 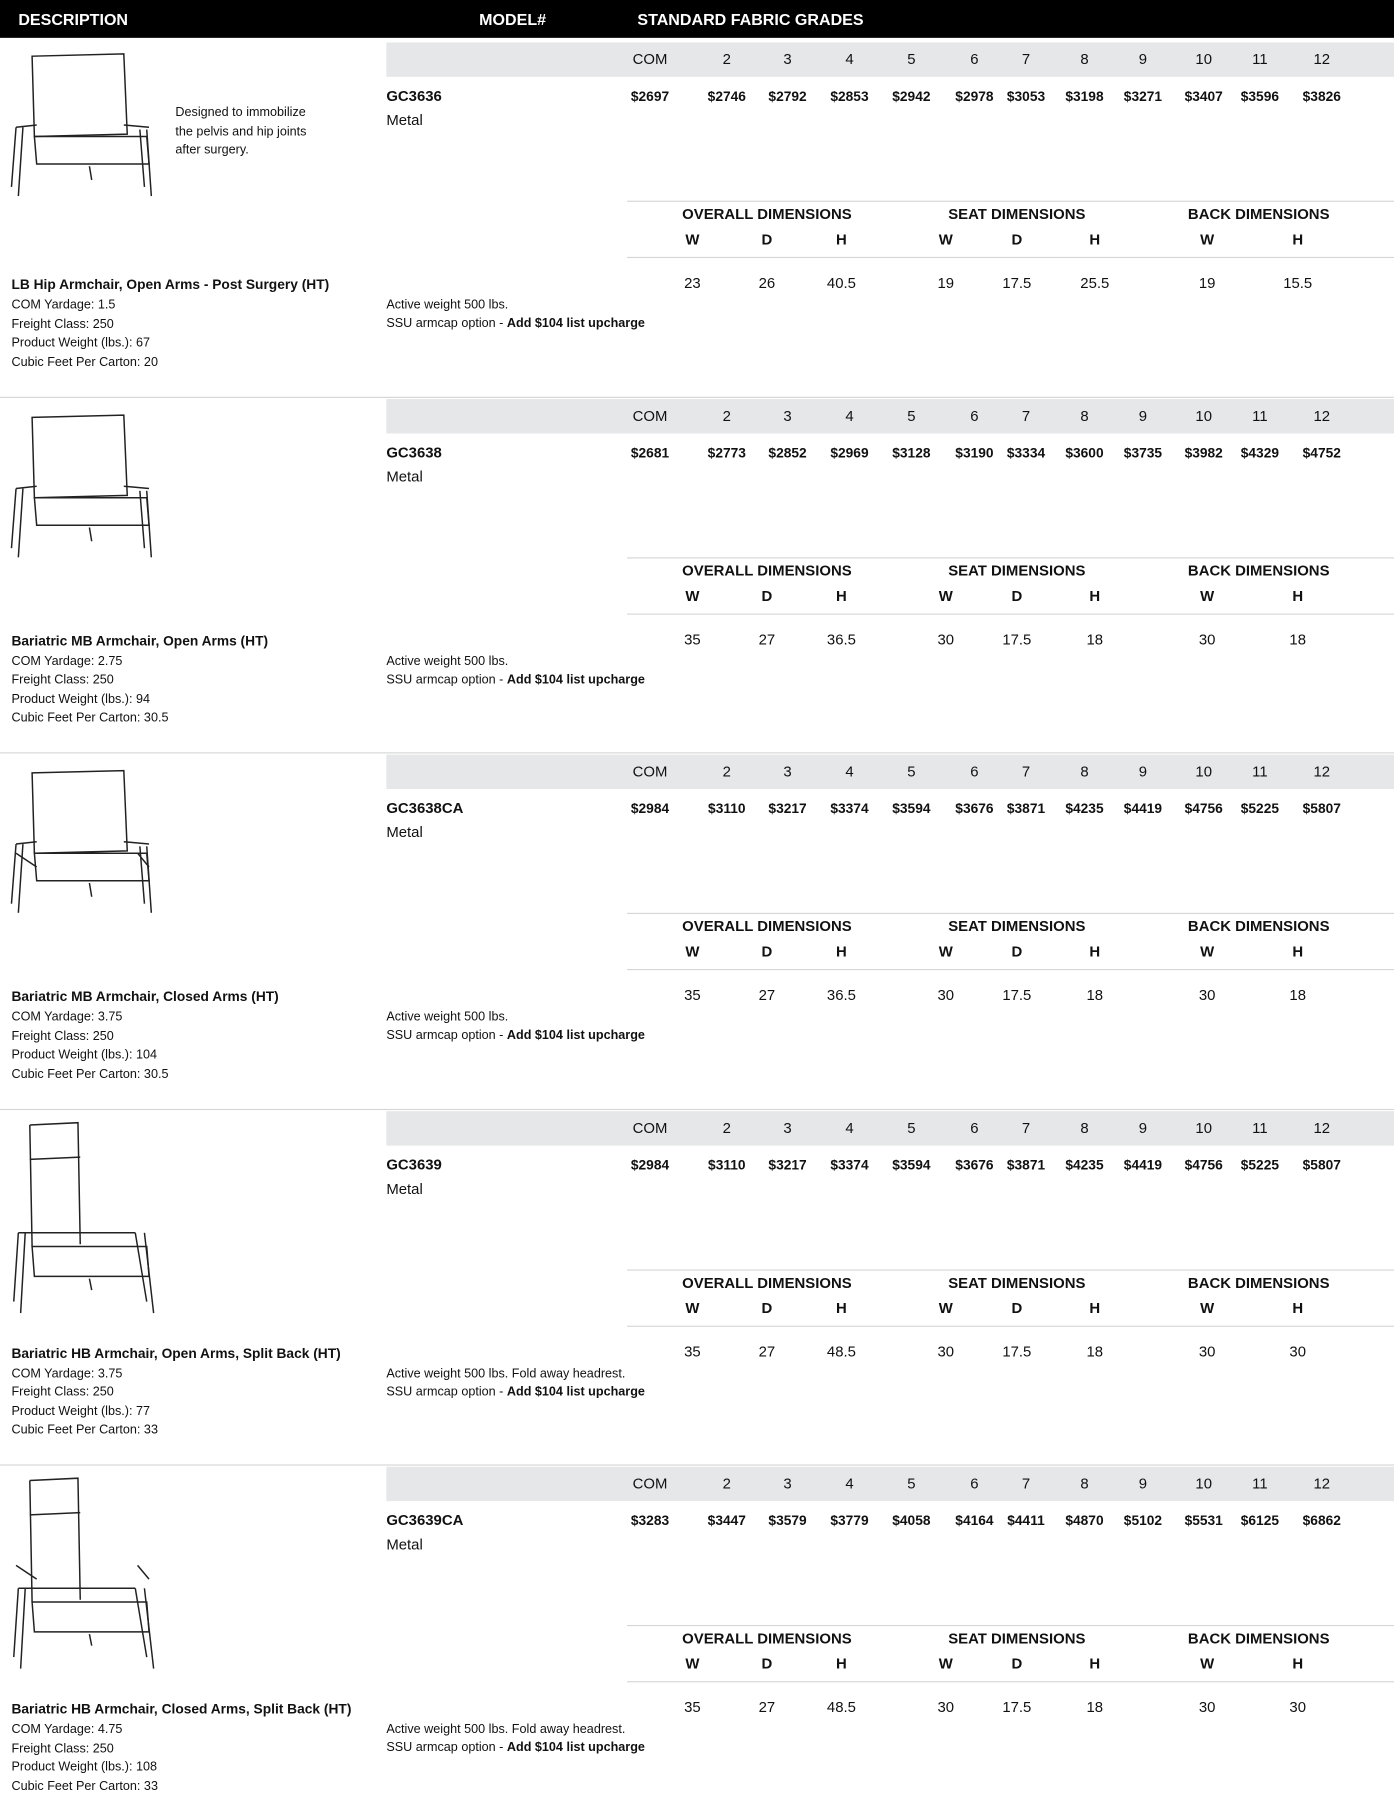 I want to click on description: Designed to immobilize, so click(x=240, y=112).